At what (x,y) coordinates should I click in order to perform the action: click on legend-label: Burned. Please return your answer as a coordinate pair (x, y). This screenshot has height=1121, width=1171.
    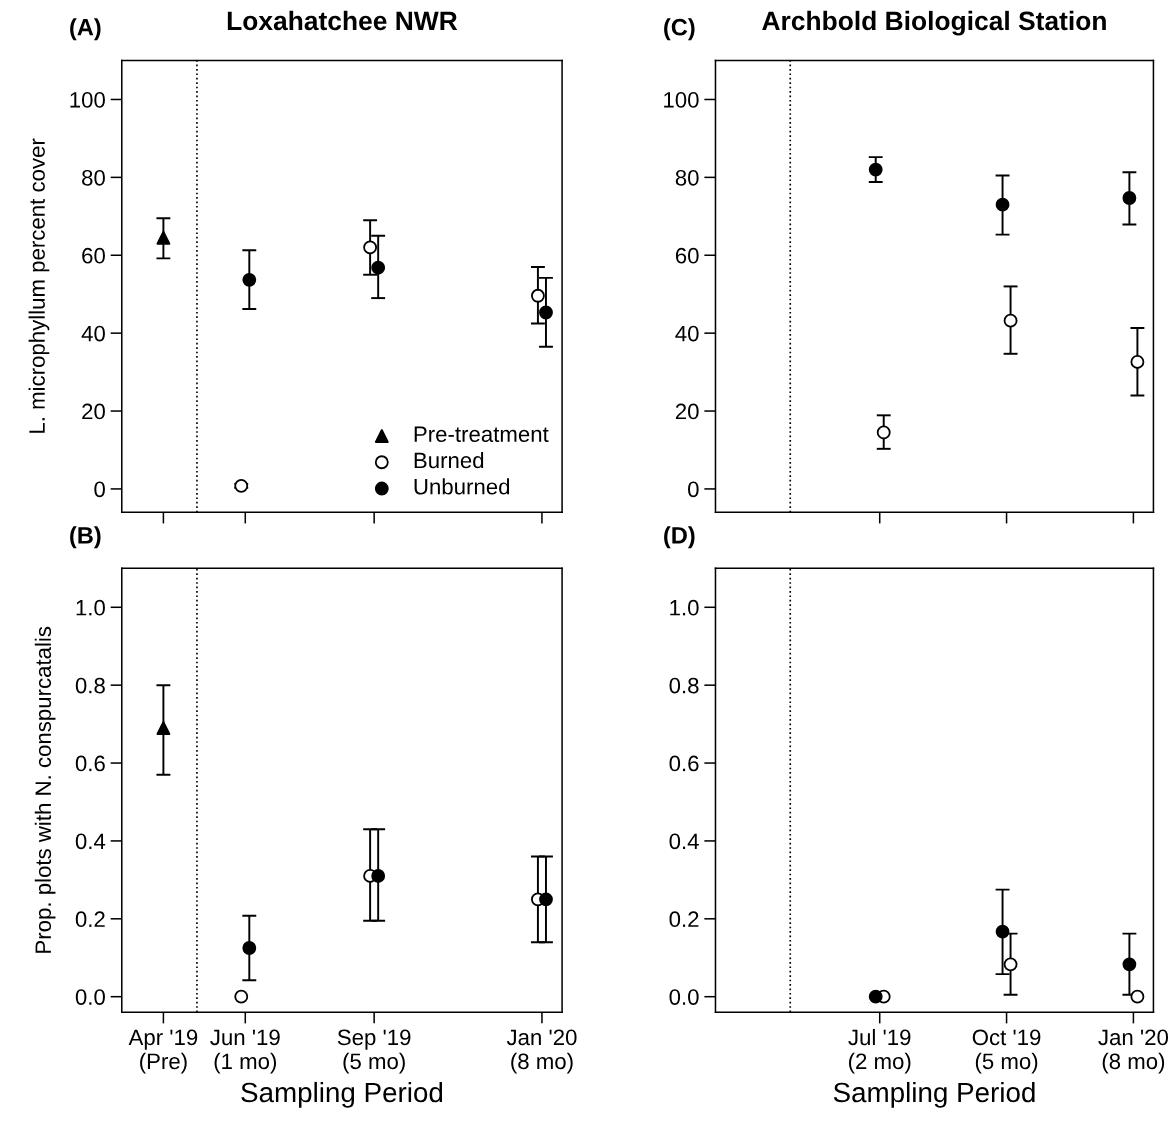
    Looking at the image, I should click on (449, 460).